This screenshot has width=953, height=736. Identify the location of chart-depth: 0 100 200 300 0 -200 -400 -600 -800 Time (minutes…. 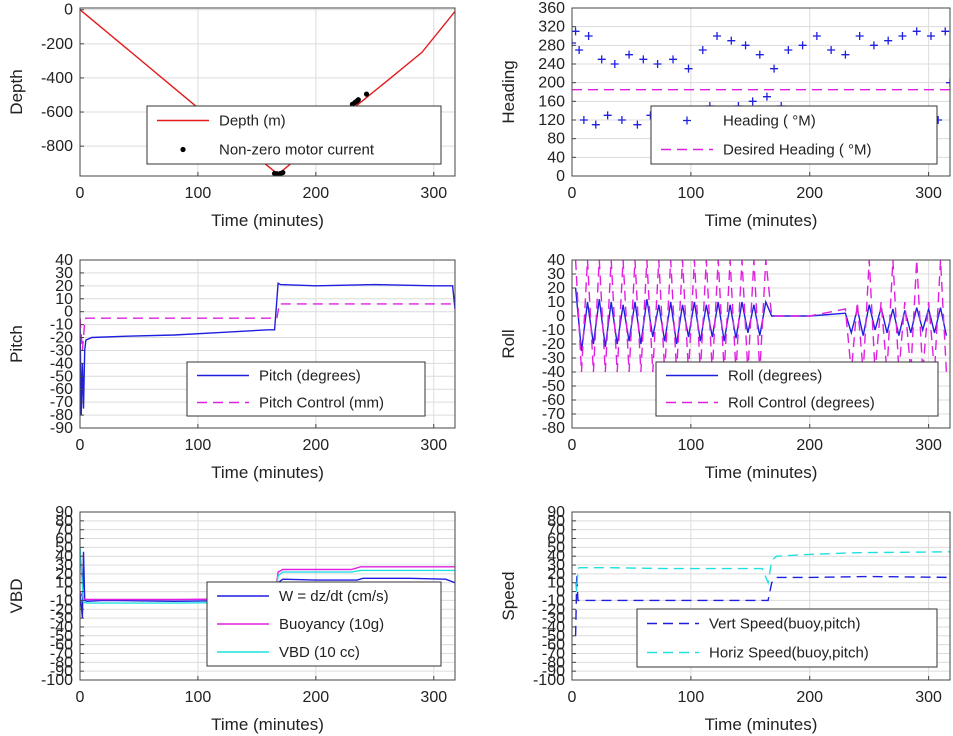
(231, 116).